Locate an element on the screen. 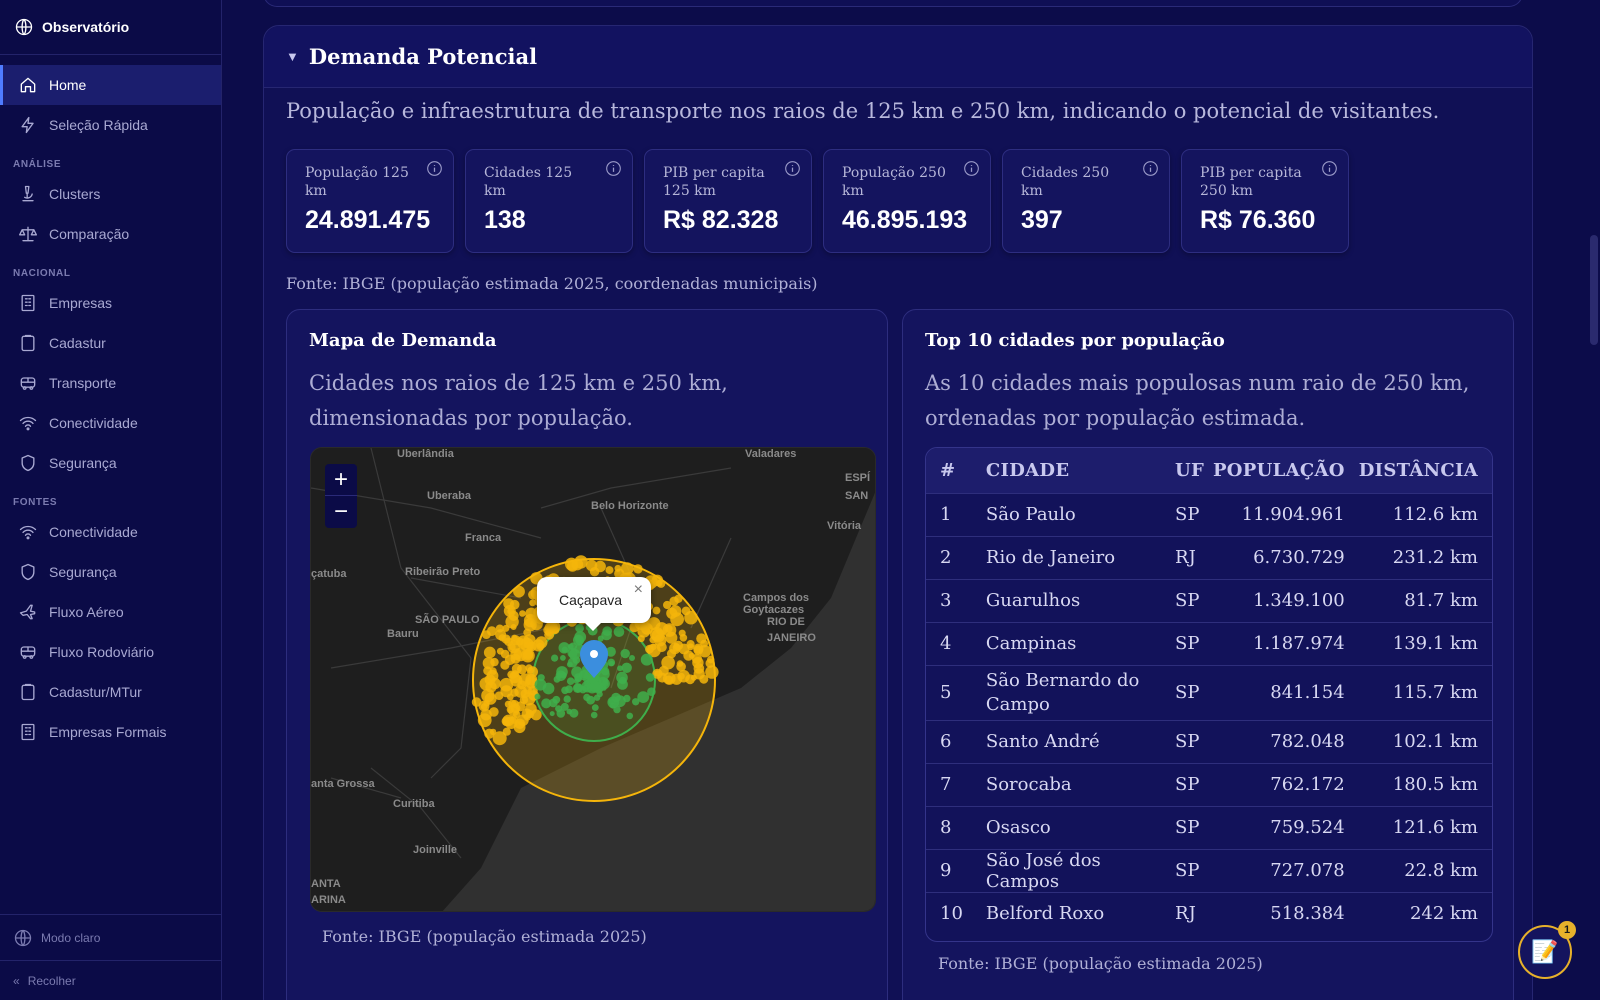 The height and width of the screenshot is (1000, 1600). column-header: DISTÂNCIA is located at coordinates (1425, 470).